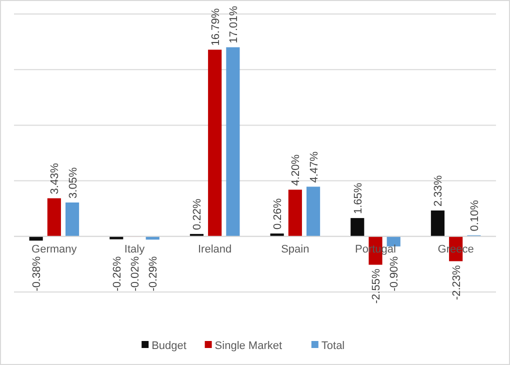  Describe the element at coordinates (278, 214) in the screenshot. I see `data-label: 0.26%` at that location.